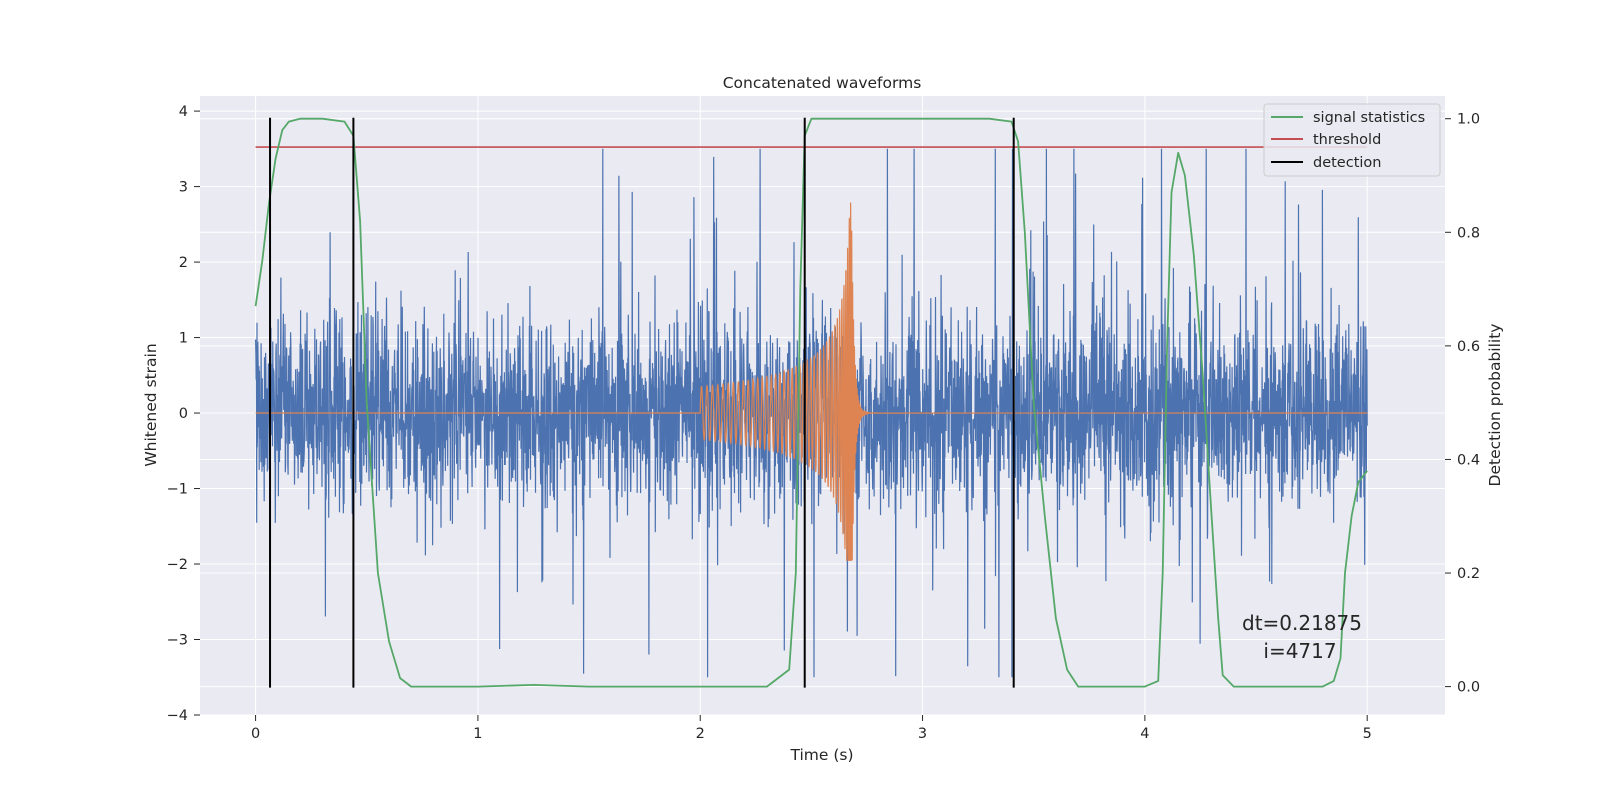 The height and width of the screenshot is (800, 1600). Describe the element at coordinates (255, 734) in the screenshot. I see `x-tick-label: 0` at that location.